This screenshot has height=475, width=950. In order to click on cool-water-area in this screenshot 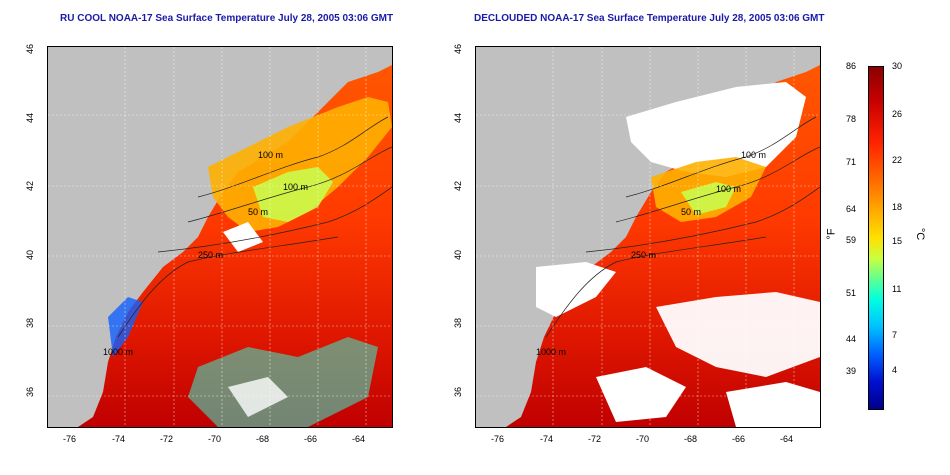, I will do `click(300, 164)`.